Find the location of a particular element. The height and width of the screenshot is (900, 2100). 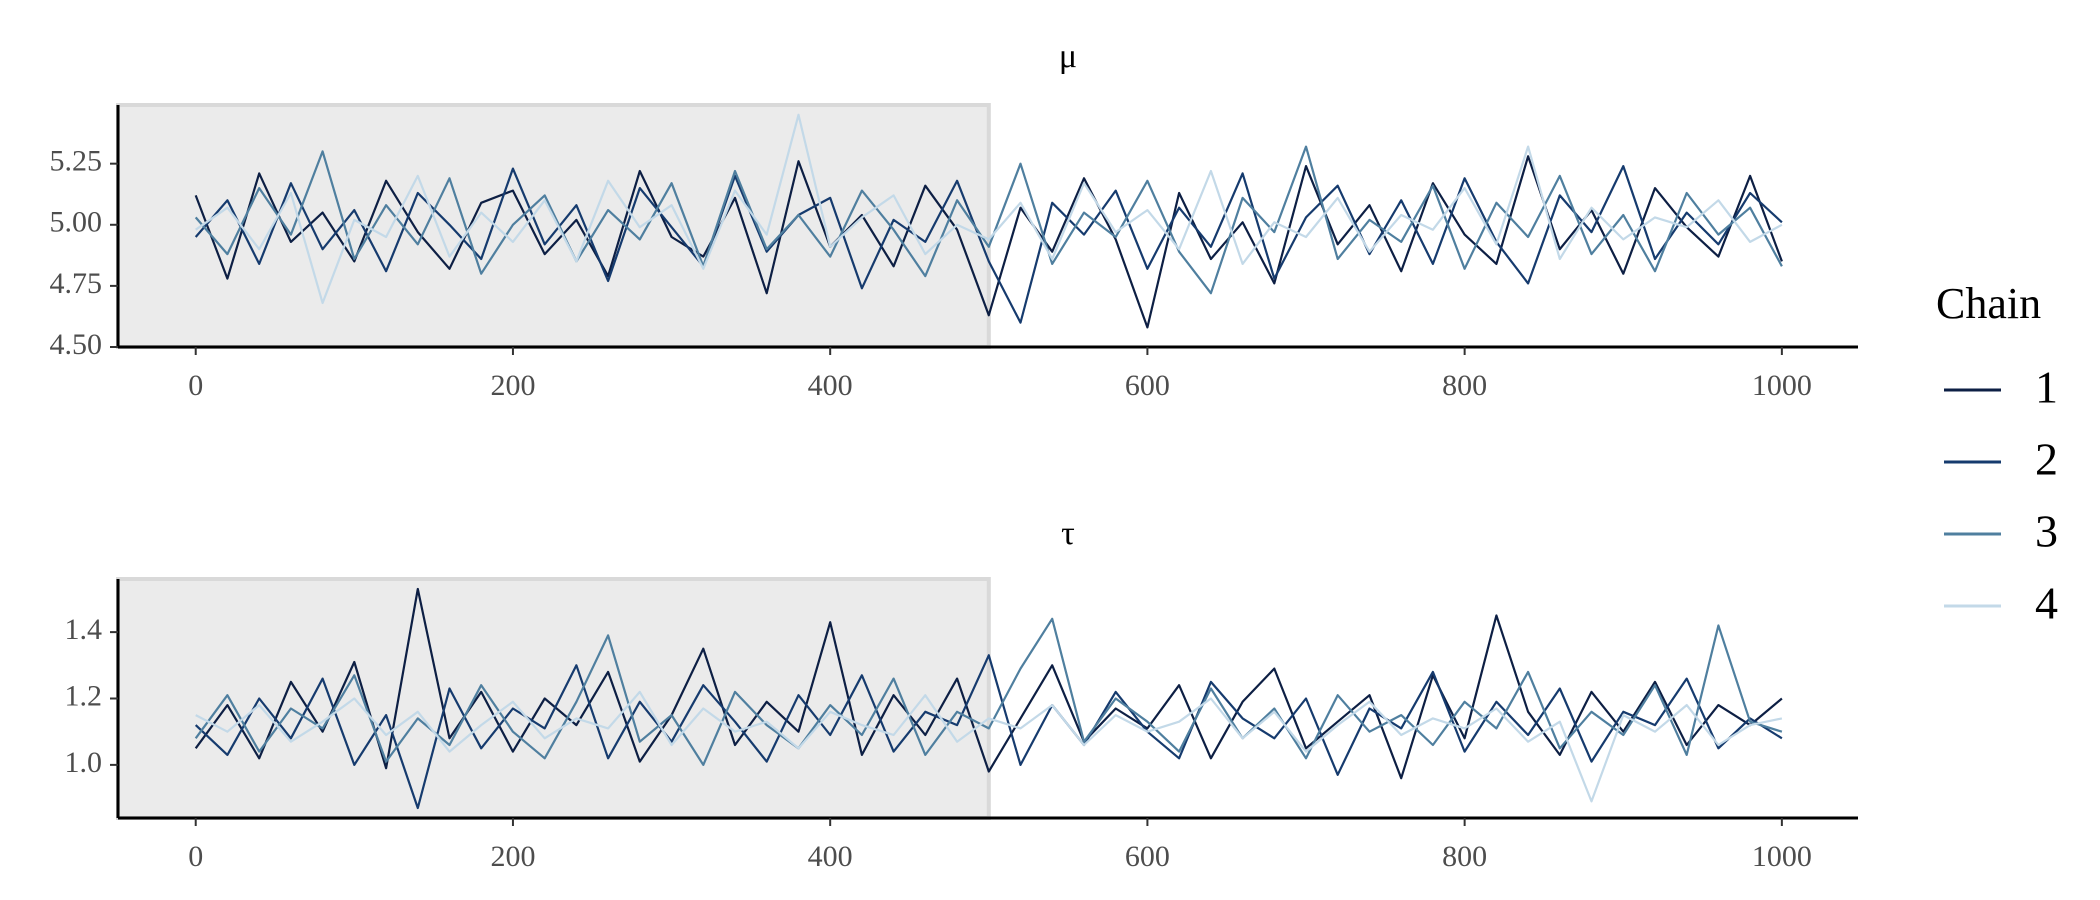

legend-label: 2 is located at coordinates (2046, 459).